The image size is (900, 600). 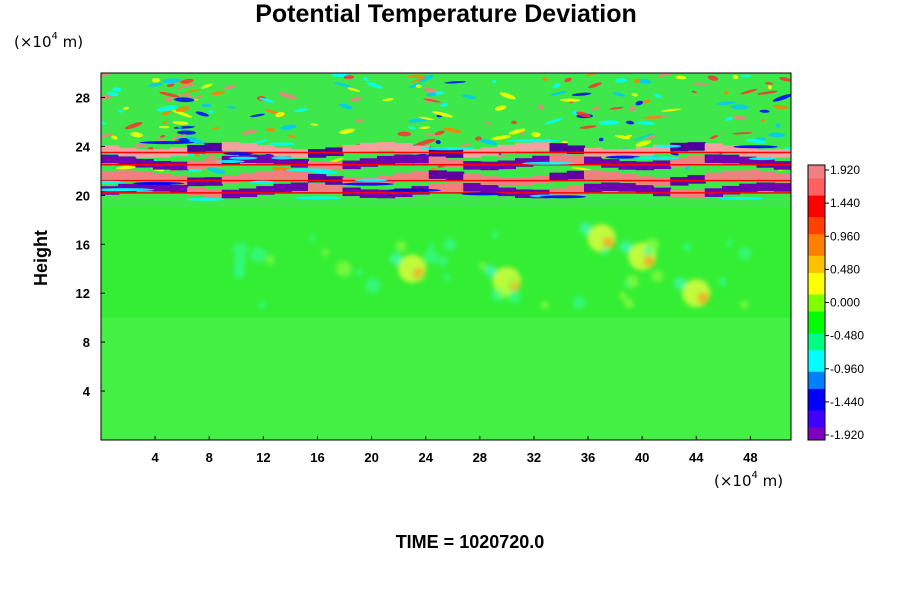 I want to click on x-tick-label: 44, so click(x=696, y=457).